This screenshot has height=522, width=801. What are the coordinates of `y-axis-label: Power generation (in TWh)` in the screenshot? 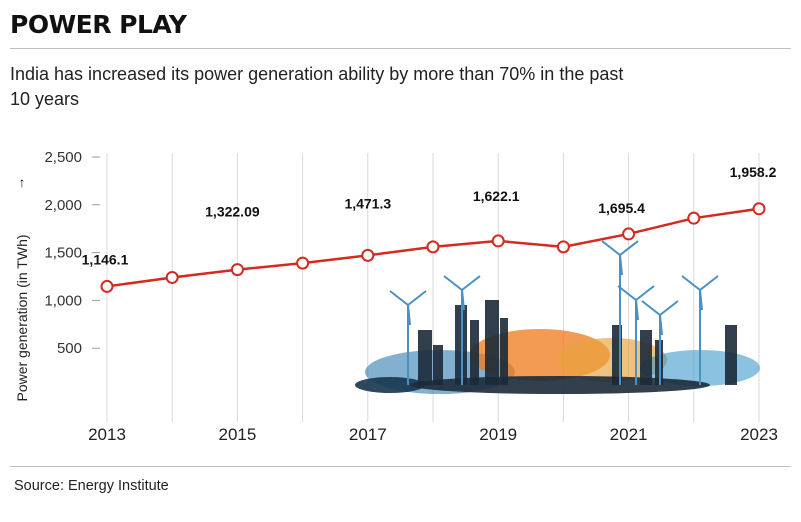 It's located at (22, 317).